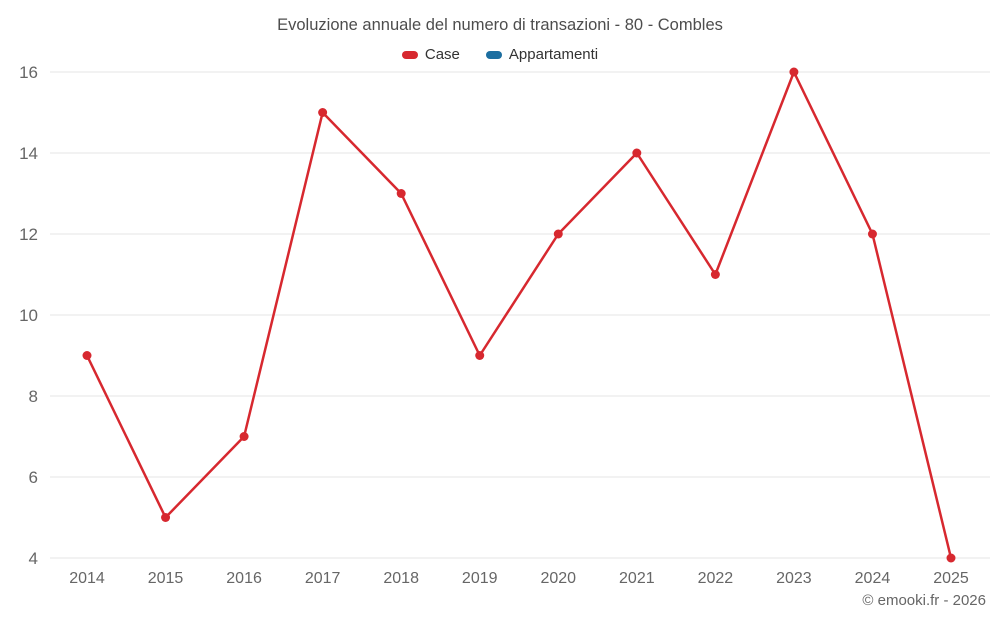 This screenshot has height=625, width=1000. Describe the element at coordinates (87, 578) in the screenshot. I see `x-tick-label: 2014` at that location.